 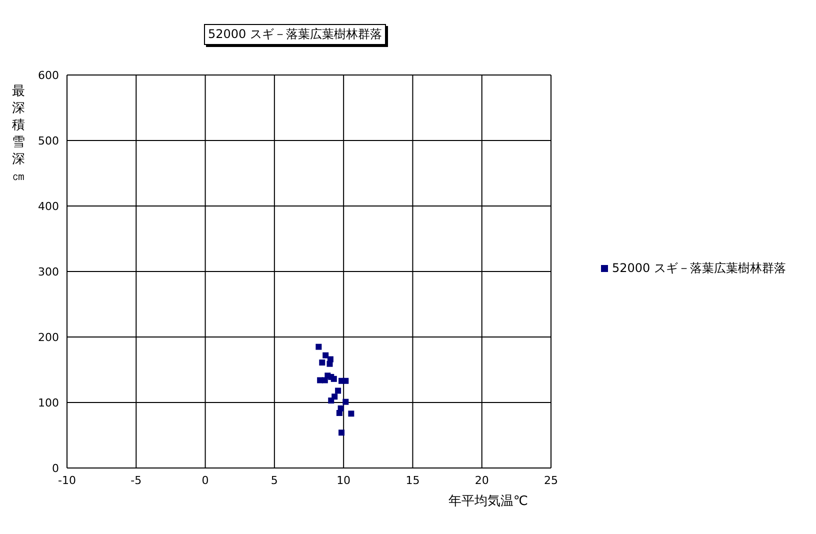 What do you see at coordinates (48, 75) in the screenshot?
I see `y-tick-label: 600` at bounding box center [48, 75].